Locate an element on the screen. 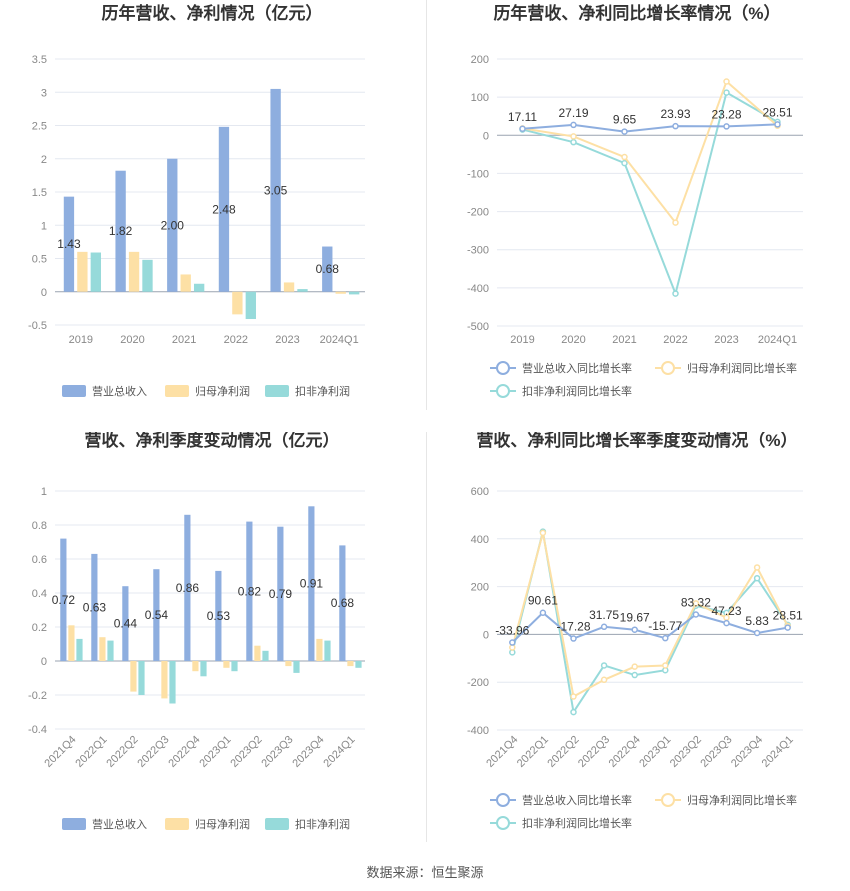 Image resolution: width=850 pixels, height=891 pixels. data-label: -15.77 is located at coordinates (665, 626).